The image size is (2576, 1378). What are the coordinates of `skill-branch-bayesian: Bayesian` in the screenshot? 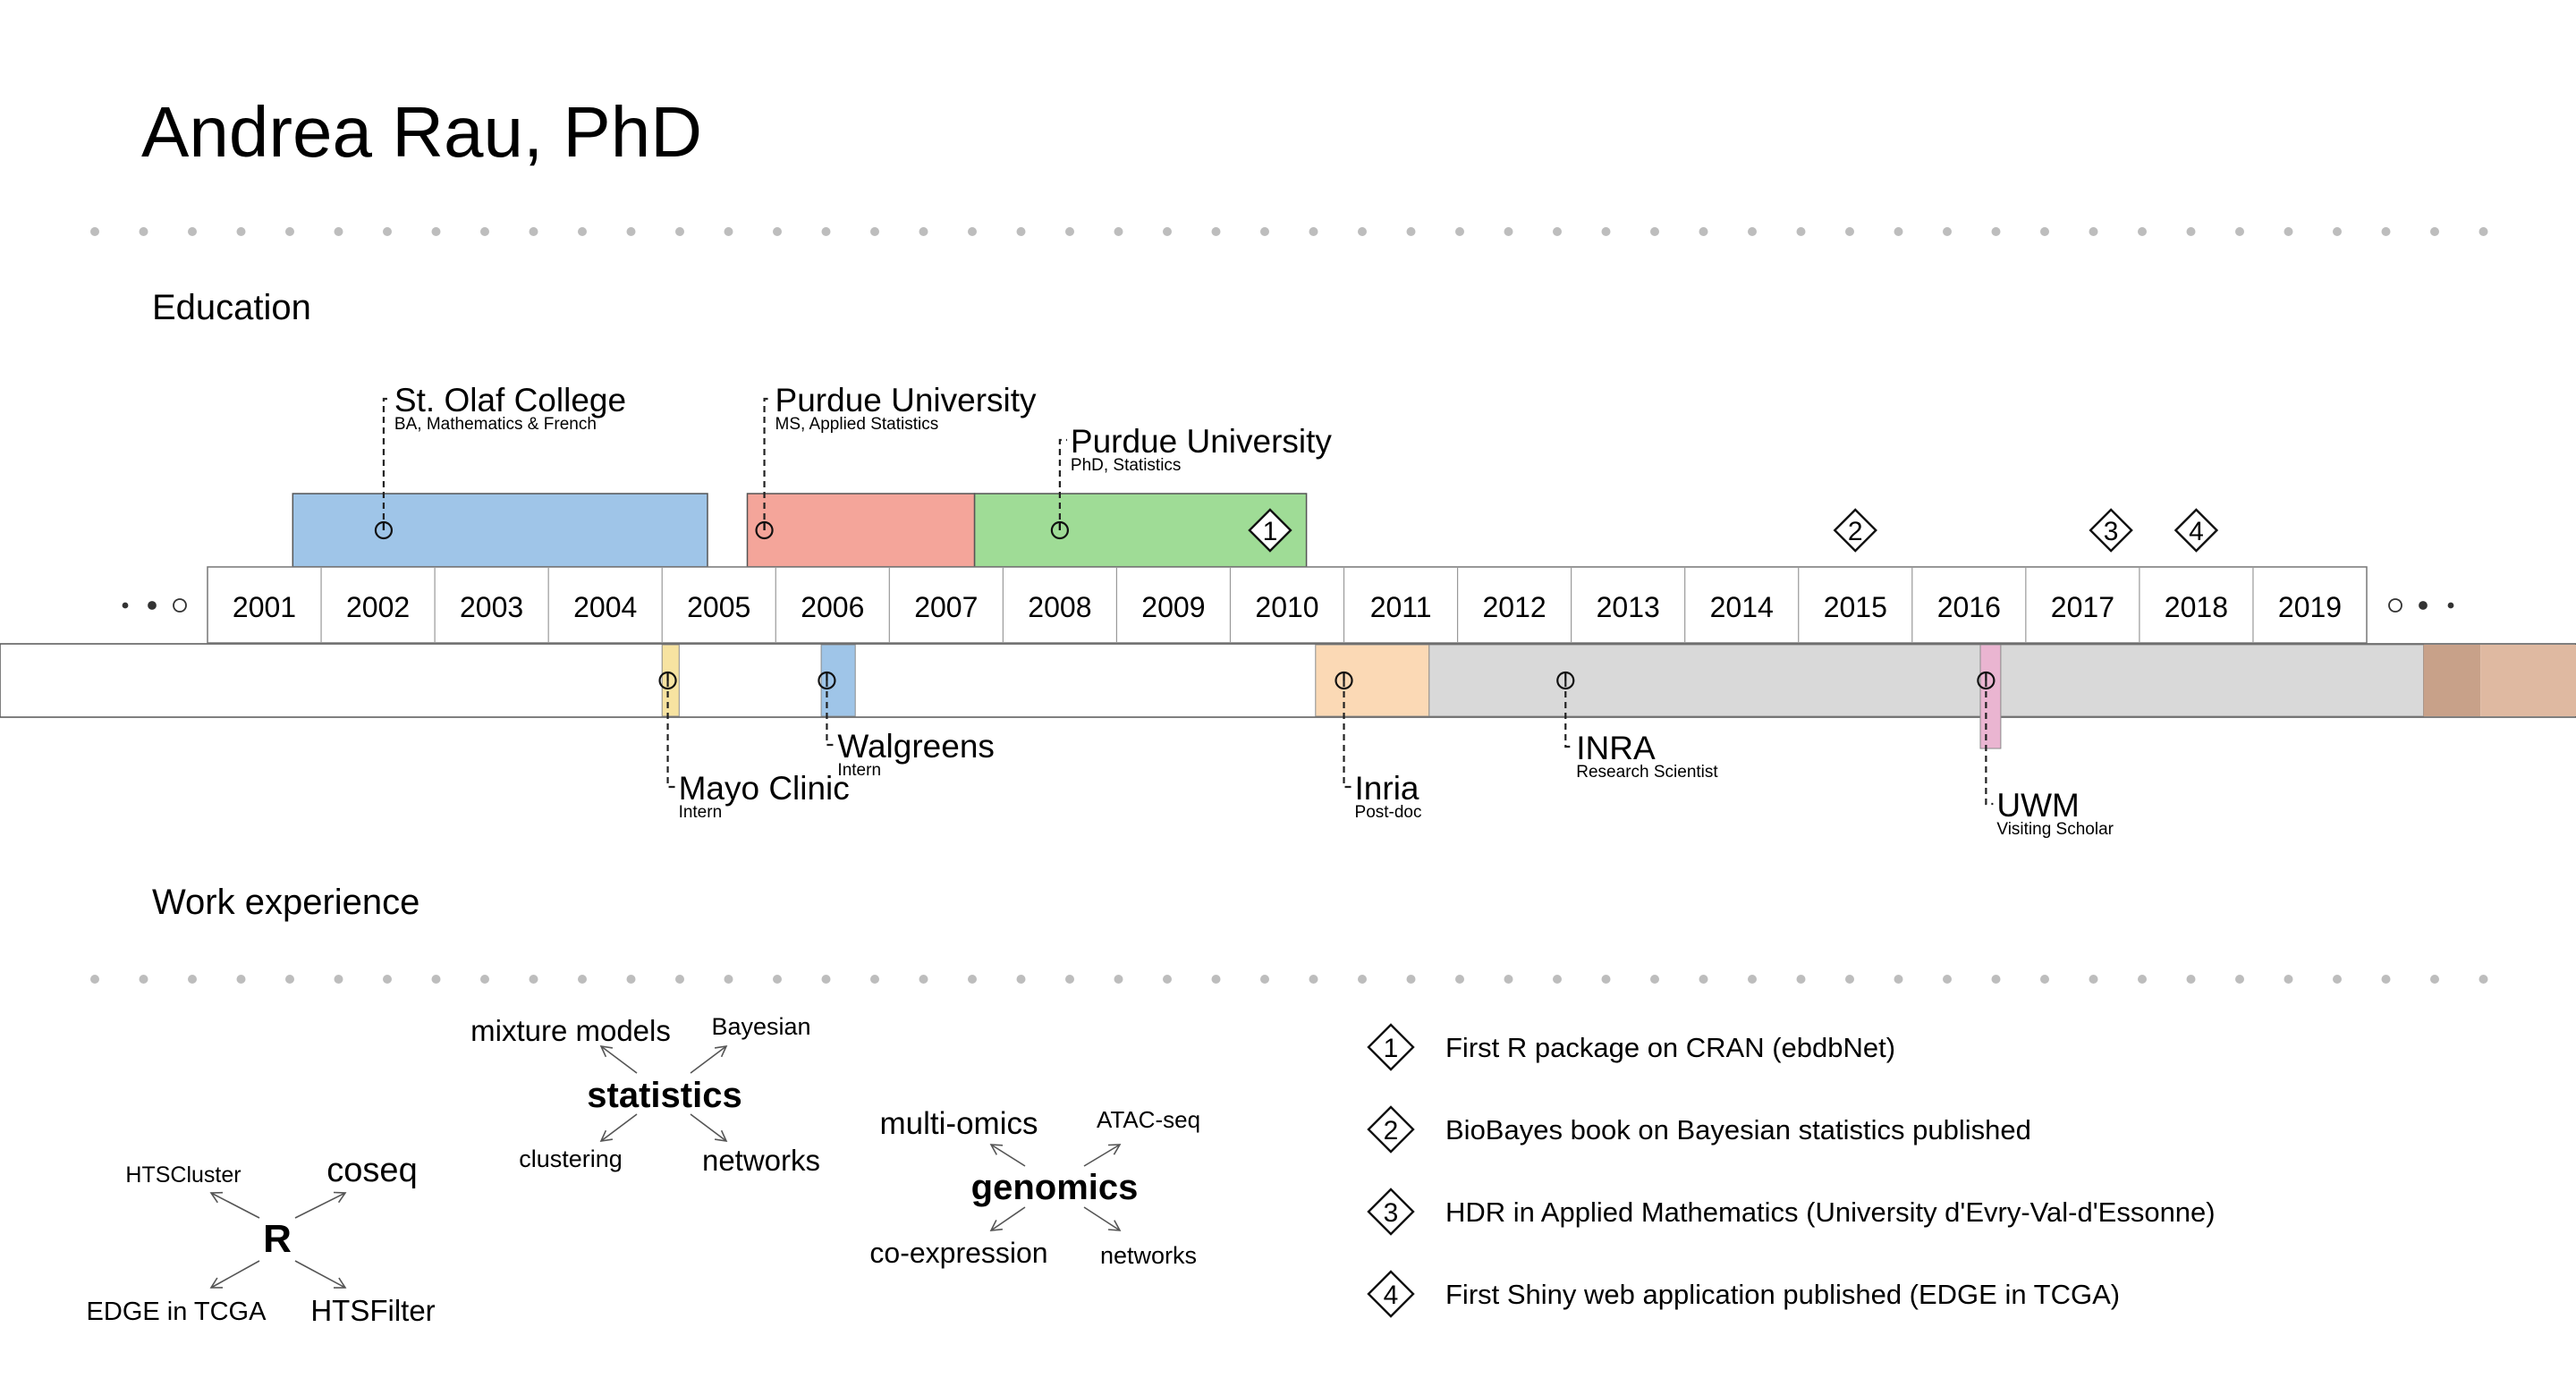 It's located at (760, 1026).